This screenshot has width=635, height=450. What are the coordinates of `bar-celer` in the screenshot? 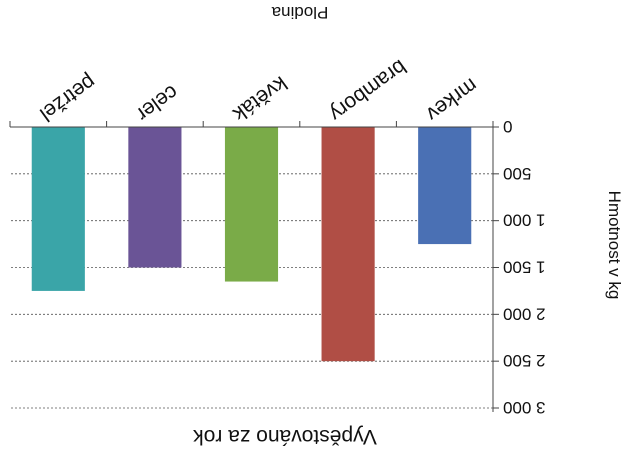 It's located at (155, 197).